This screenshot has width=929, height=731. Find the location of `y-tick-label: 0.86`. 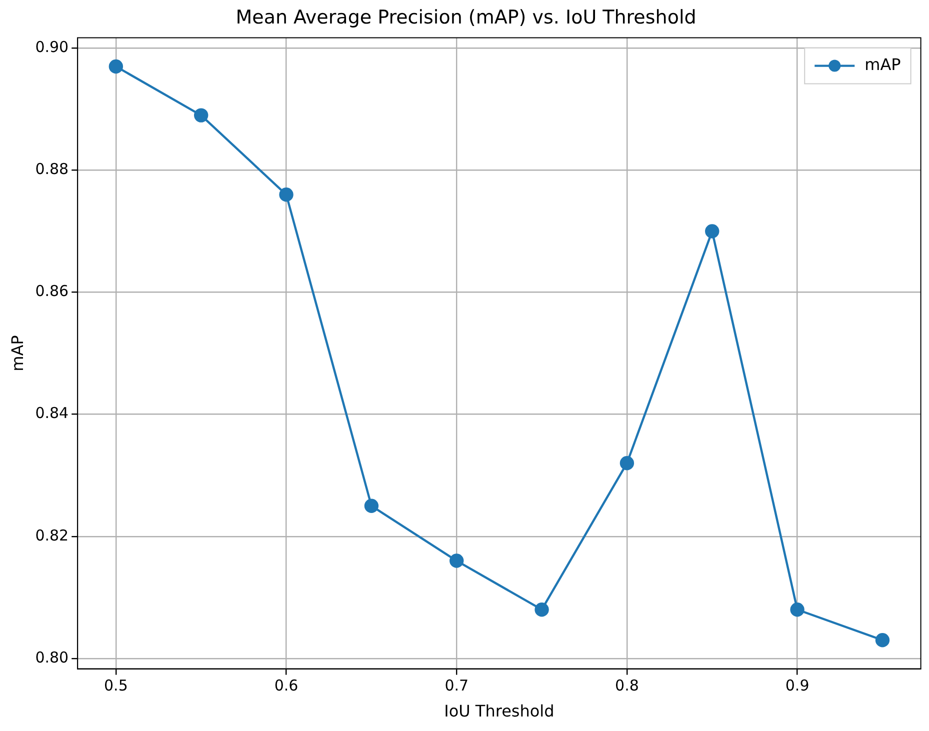

y-tick-label: 0.86 is located at coordinates (52, 291).